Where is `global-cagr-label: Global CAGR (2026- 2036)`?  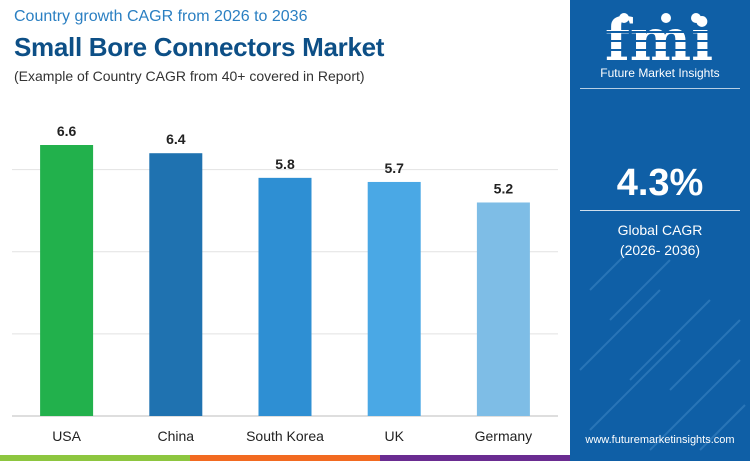 global-cagr-label: Global CAGR (2026- 2036) is located at coordinates (660, 240).